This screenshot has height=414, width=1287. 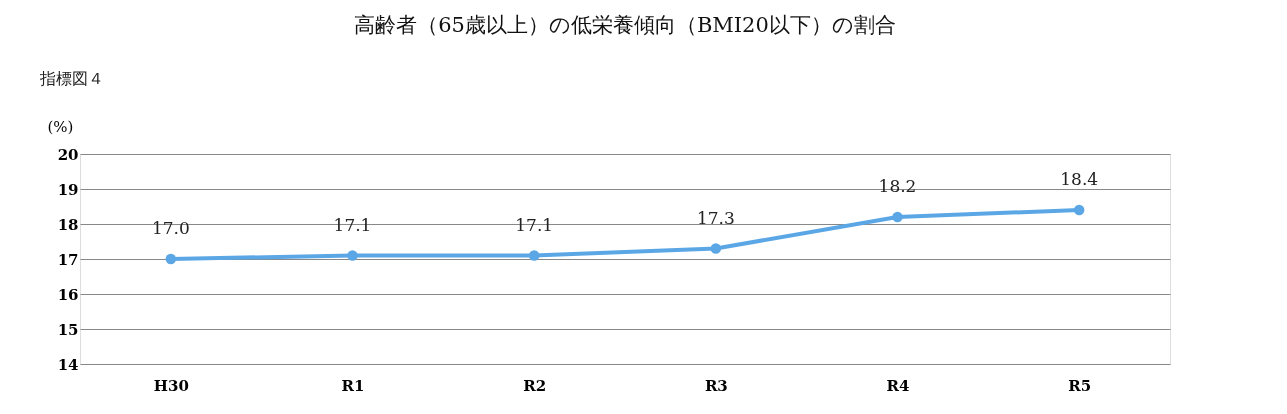 I want to click on y-tick-label: 19, so click(x=68, y=189).